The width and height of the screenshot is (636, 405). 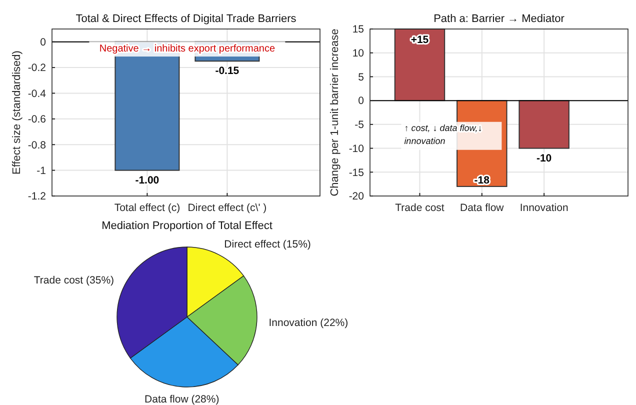 What do you see at coordinates (308, 322) in the screenshot?
I see `slice-label: Innovation (22%)` at bounding box center [308, 322].